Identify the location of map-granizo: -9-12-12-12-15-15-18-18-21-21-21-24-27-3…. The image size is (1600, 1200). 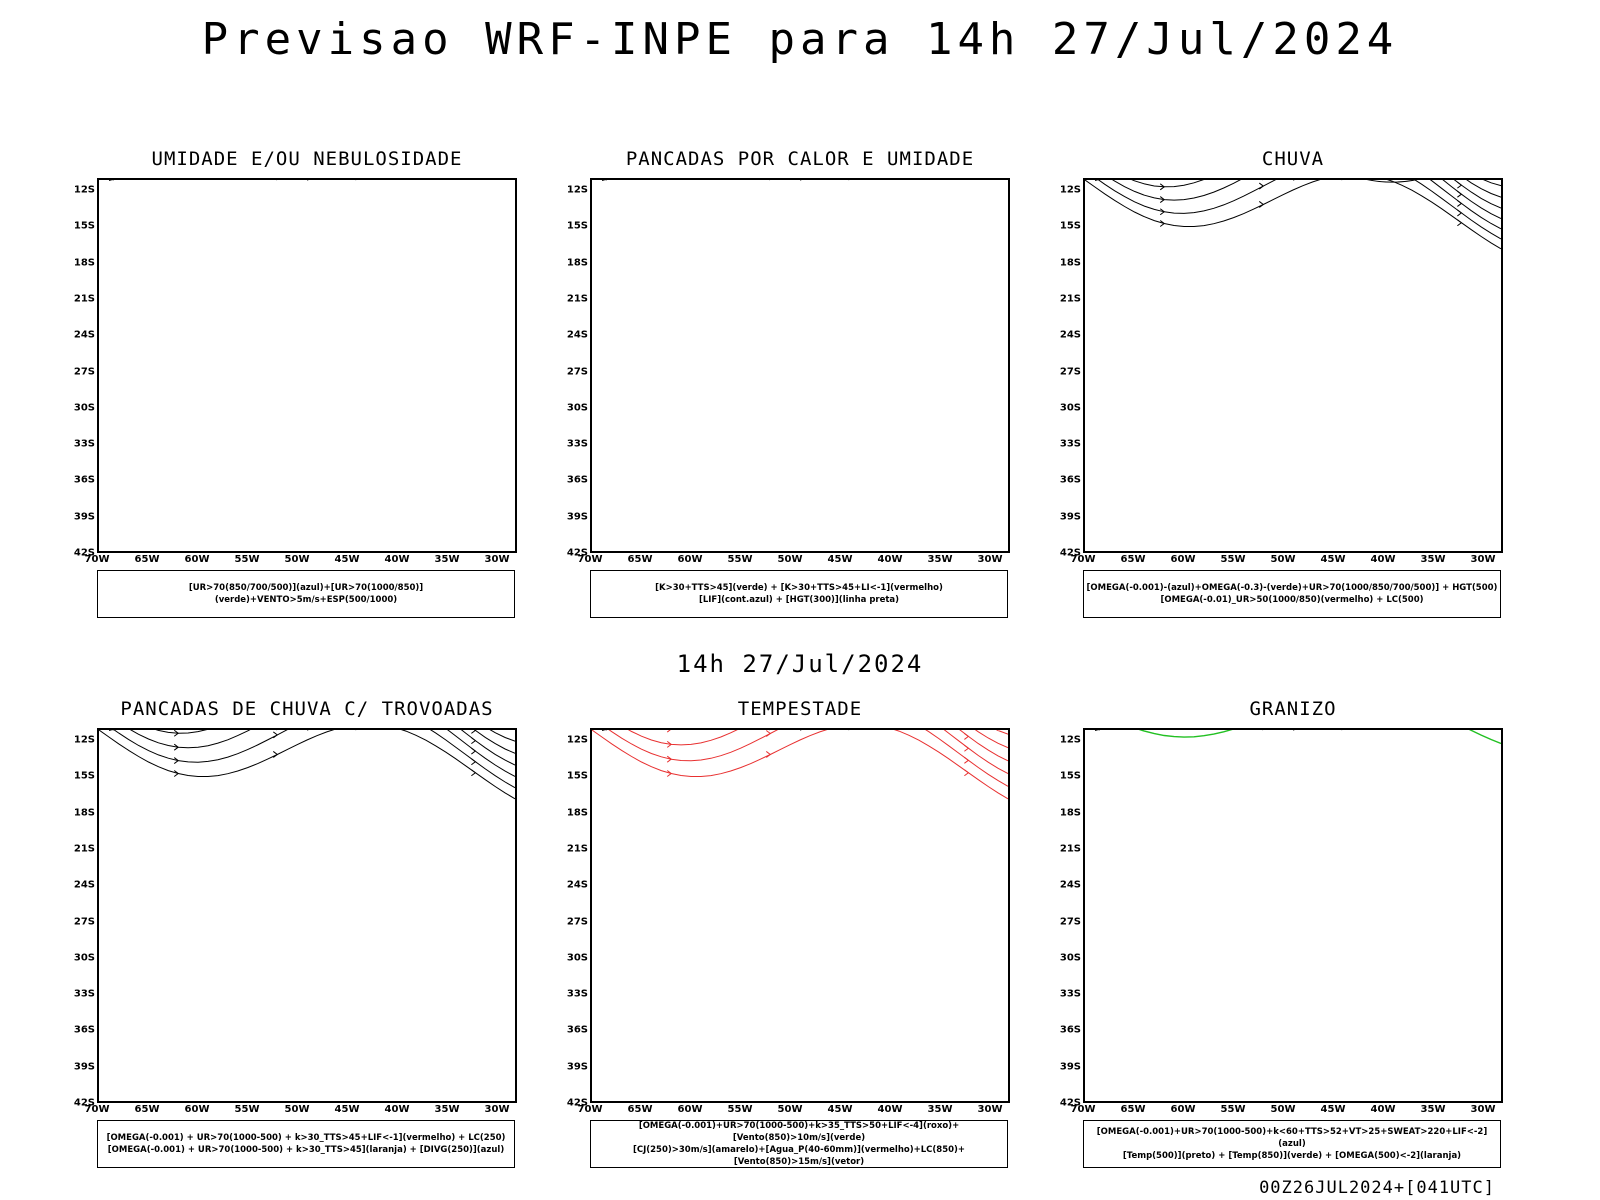
(1293, 915).